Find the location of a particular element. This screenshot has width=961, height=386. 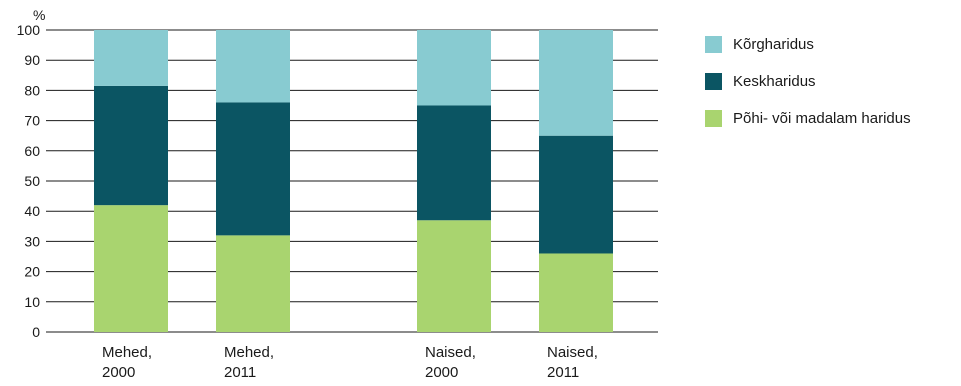

y-axis-ticks: 0 10 20 30 40 50 60 70 80 90 100 is located at coordinates (29, 181).